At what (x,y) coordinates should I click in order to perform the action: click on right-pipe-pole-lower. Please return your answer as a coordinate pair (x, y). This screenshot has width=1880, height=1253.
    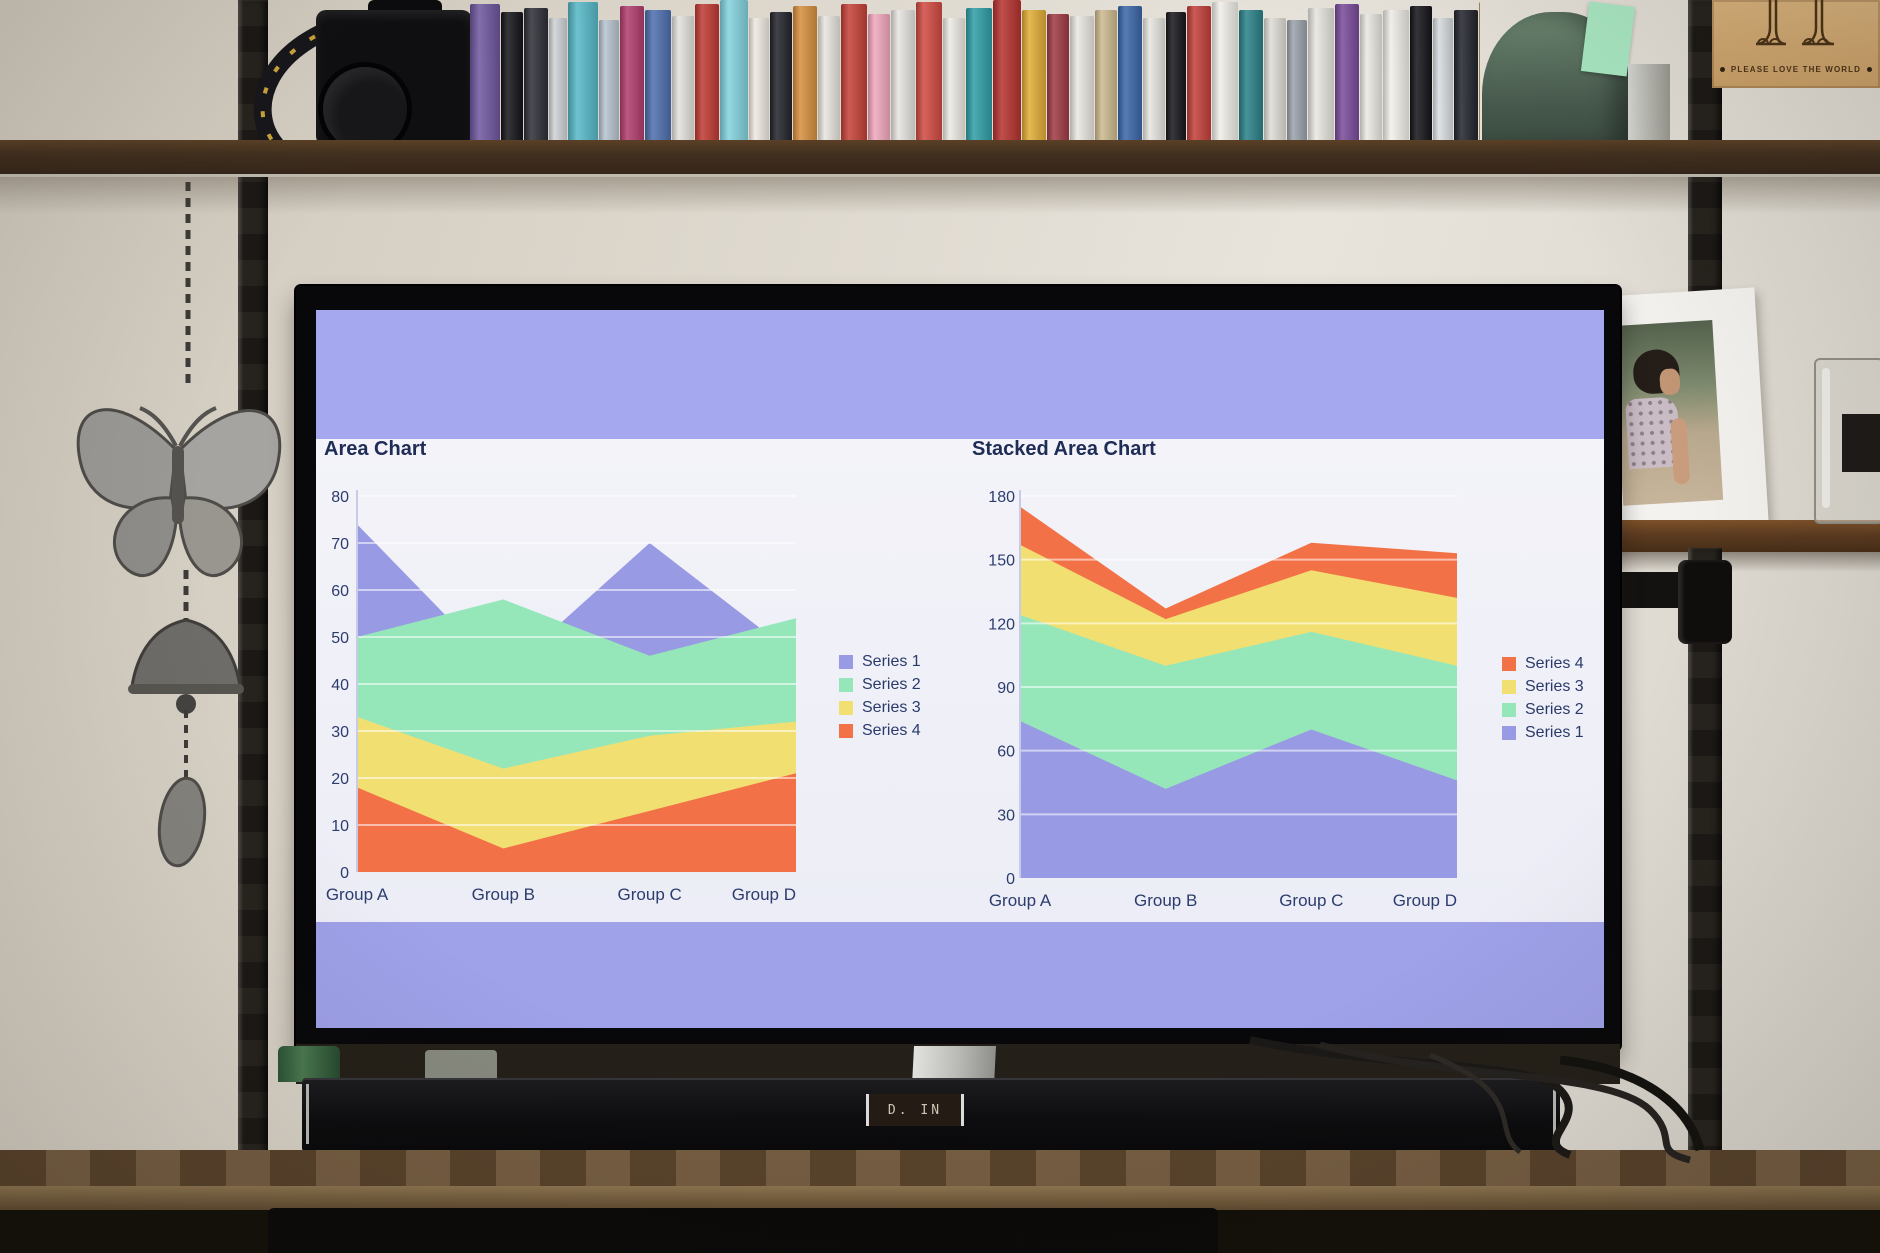
    Looking at the image, I should click on (1705, 854).